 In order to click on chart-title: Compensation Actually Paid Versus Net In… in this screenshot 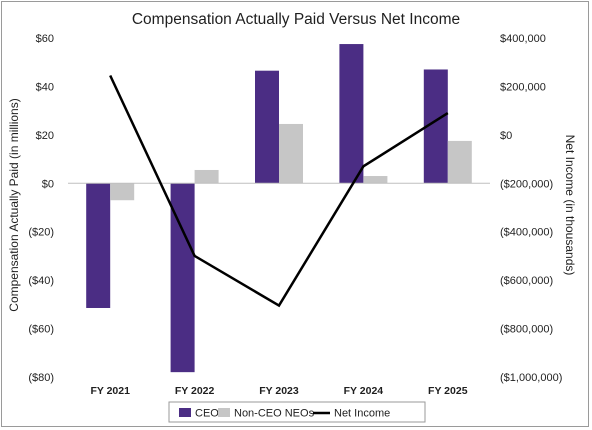, I will do `click(296, 19)`.